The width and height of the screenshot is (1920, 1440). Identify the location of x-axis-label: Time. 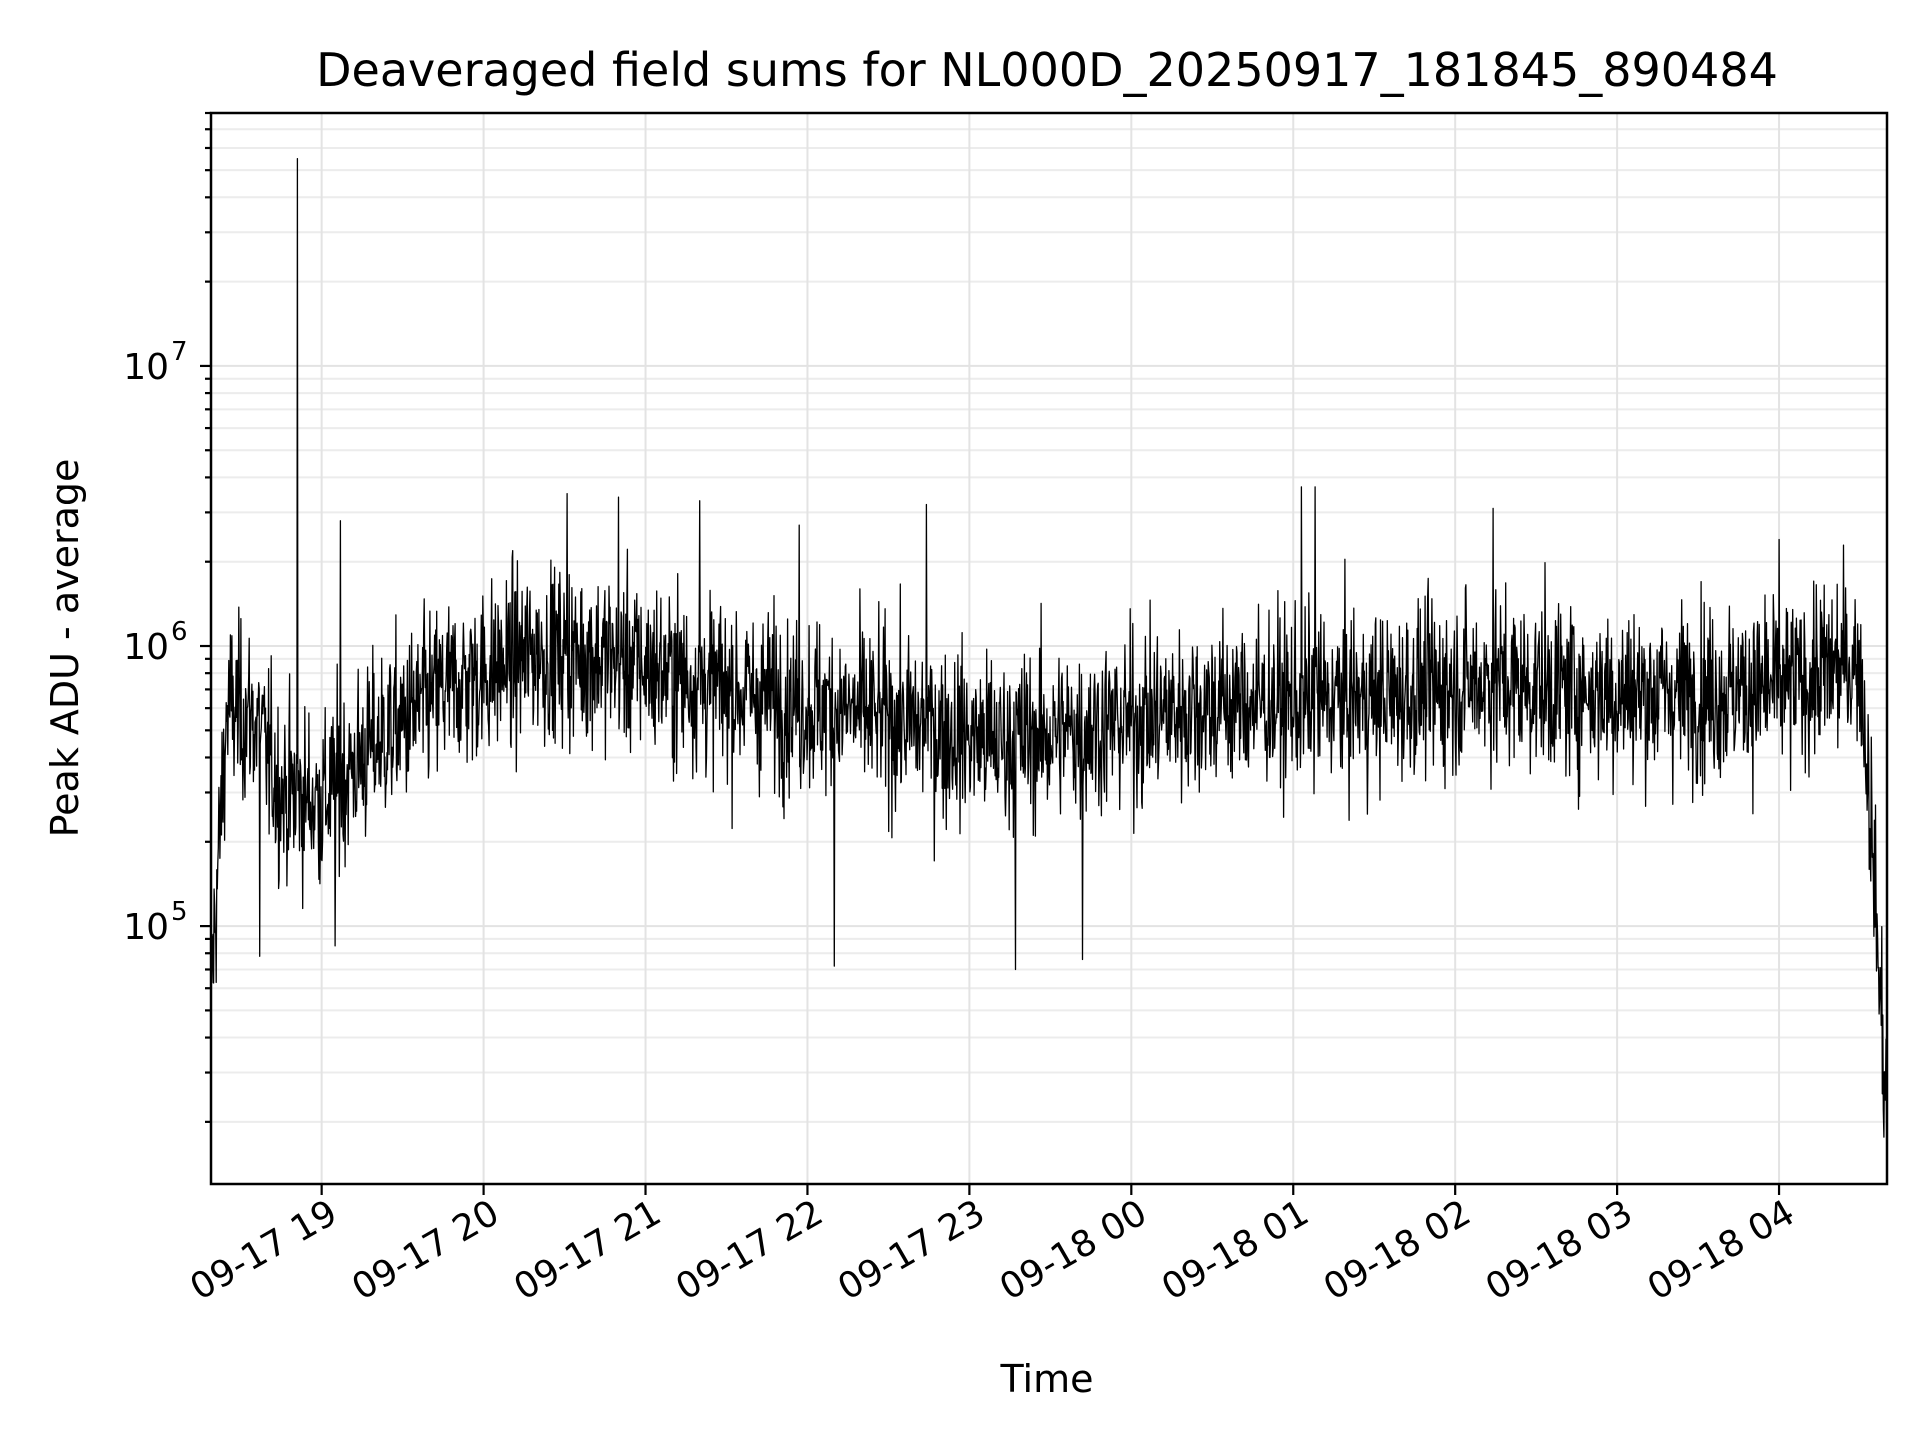
(1047, 1379).